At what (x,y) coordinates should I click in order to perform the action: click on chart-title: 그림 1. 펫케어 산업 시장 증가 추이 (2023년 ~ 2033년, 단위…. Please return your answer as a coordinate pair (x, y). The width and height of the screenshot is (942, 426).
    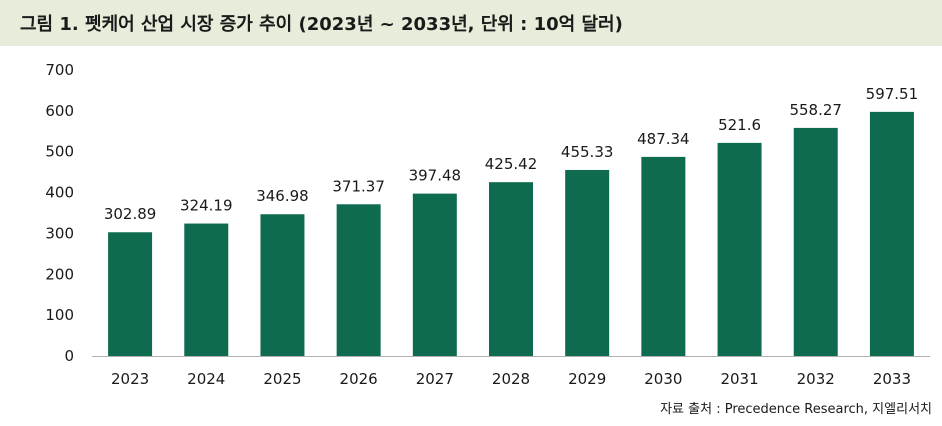
    Looking at the image, I should click on (321, 24).